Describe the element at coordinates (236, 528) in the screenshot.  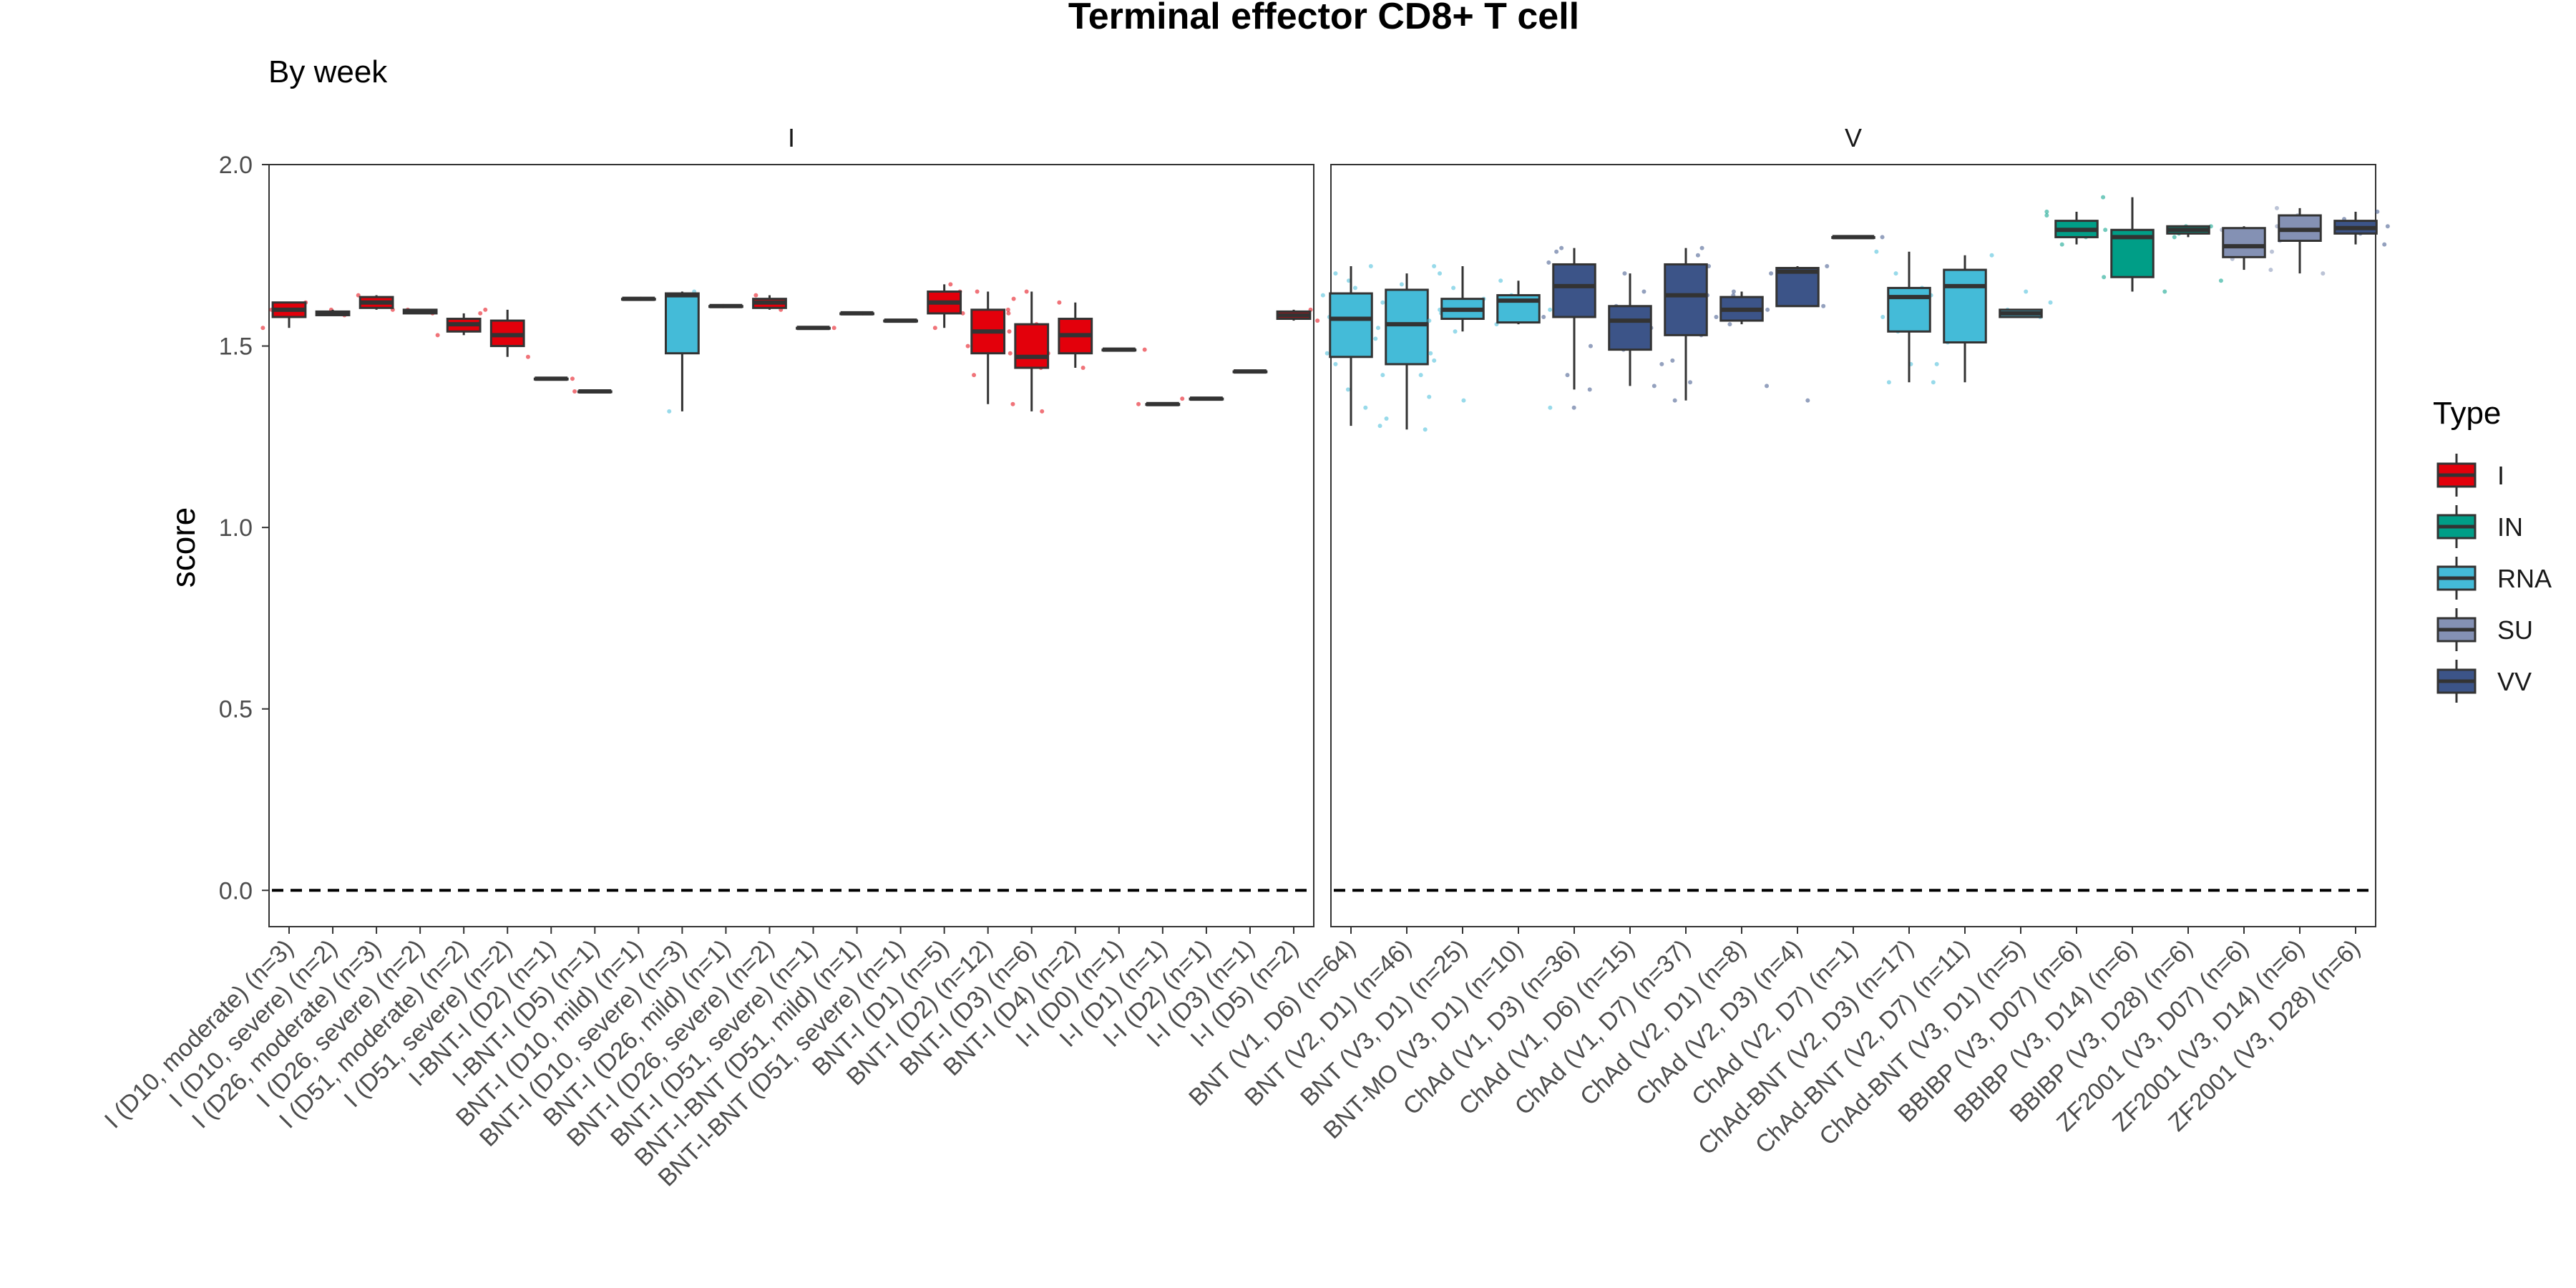
I see `y-tick-label: 1.0` at that location.